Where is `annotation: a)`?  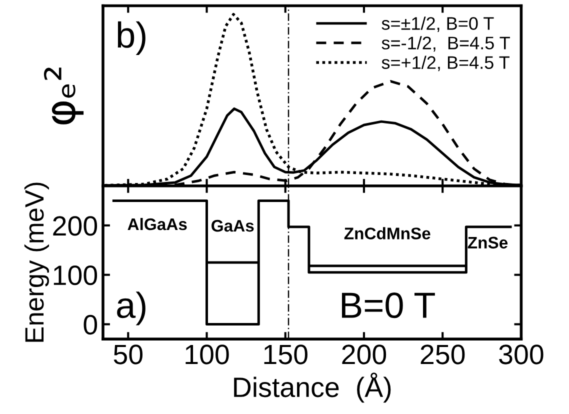 annotation: a) is located at coordinates (131, 309).